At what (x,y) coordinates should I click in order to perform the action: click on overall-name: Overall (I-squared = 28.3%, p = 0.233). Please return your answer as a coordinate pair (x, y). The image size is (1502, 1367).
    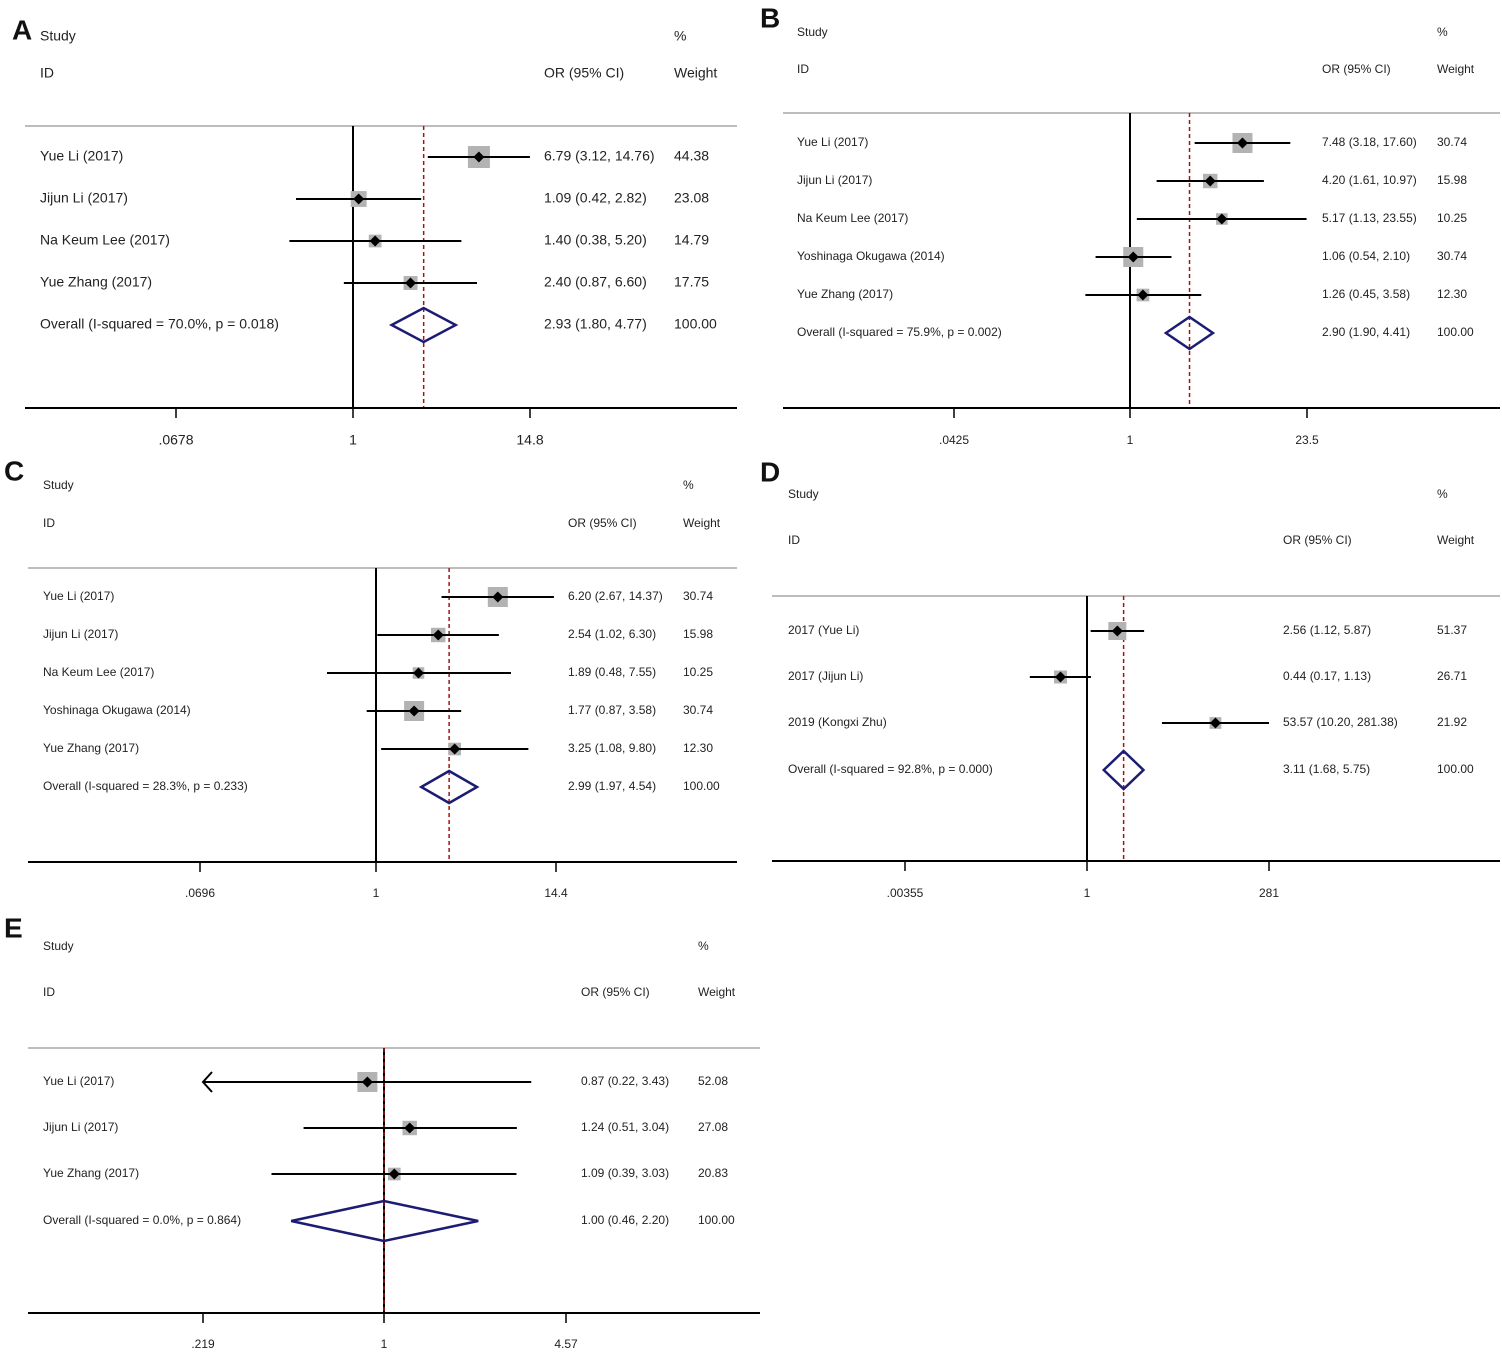
    Looking at the image, I should click on (145, 786).